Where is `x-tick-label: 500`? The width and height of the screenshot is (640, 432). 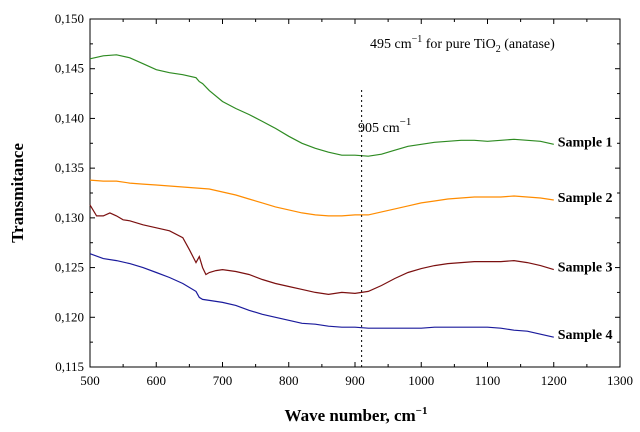 x-tick-label: 500 is located at coordinates (90, 380).